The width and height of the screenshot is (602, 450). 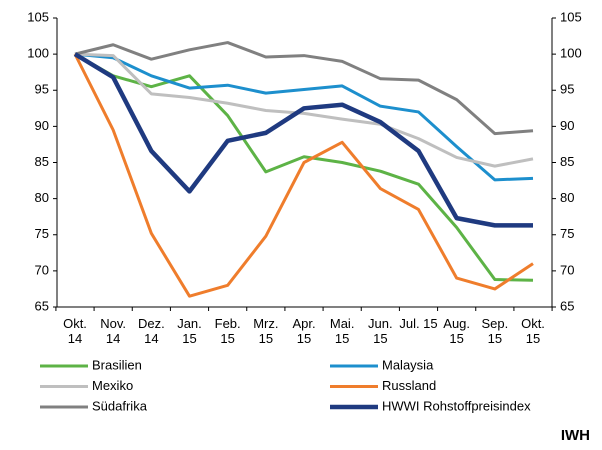 I want to click on legend-label: Südafrika, so click(x=120, y=405).